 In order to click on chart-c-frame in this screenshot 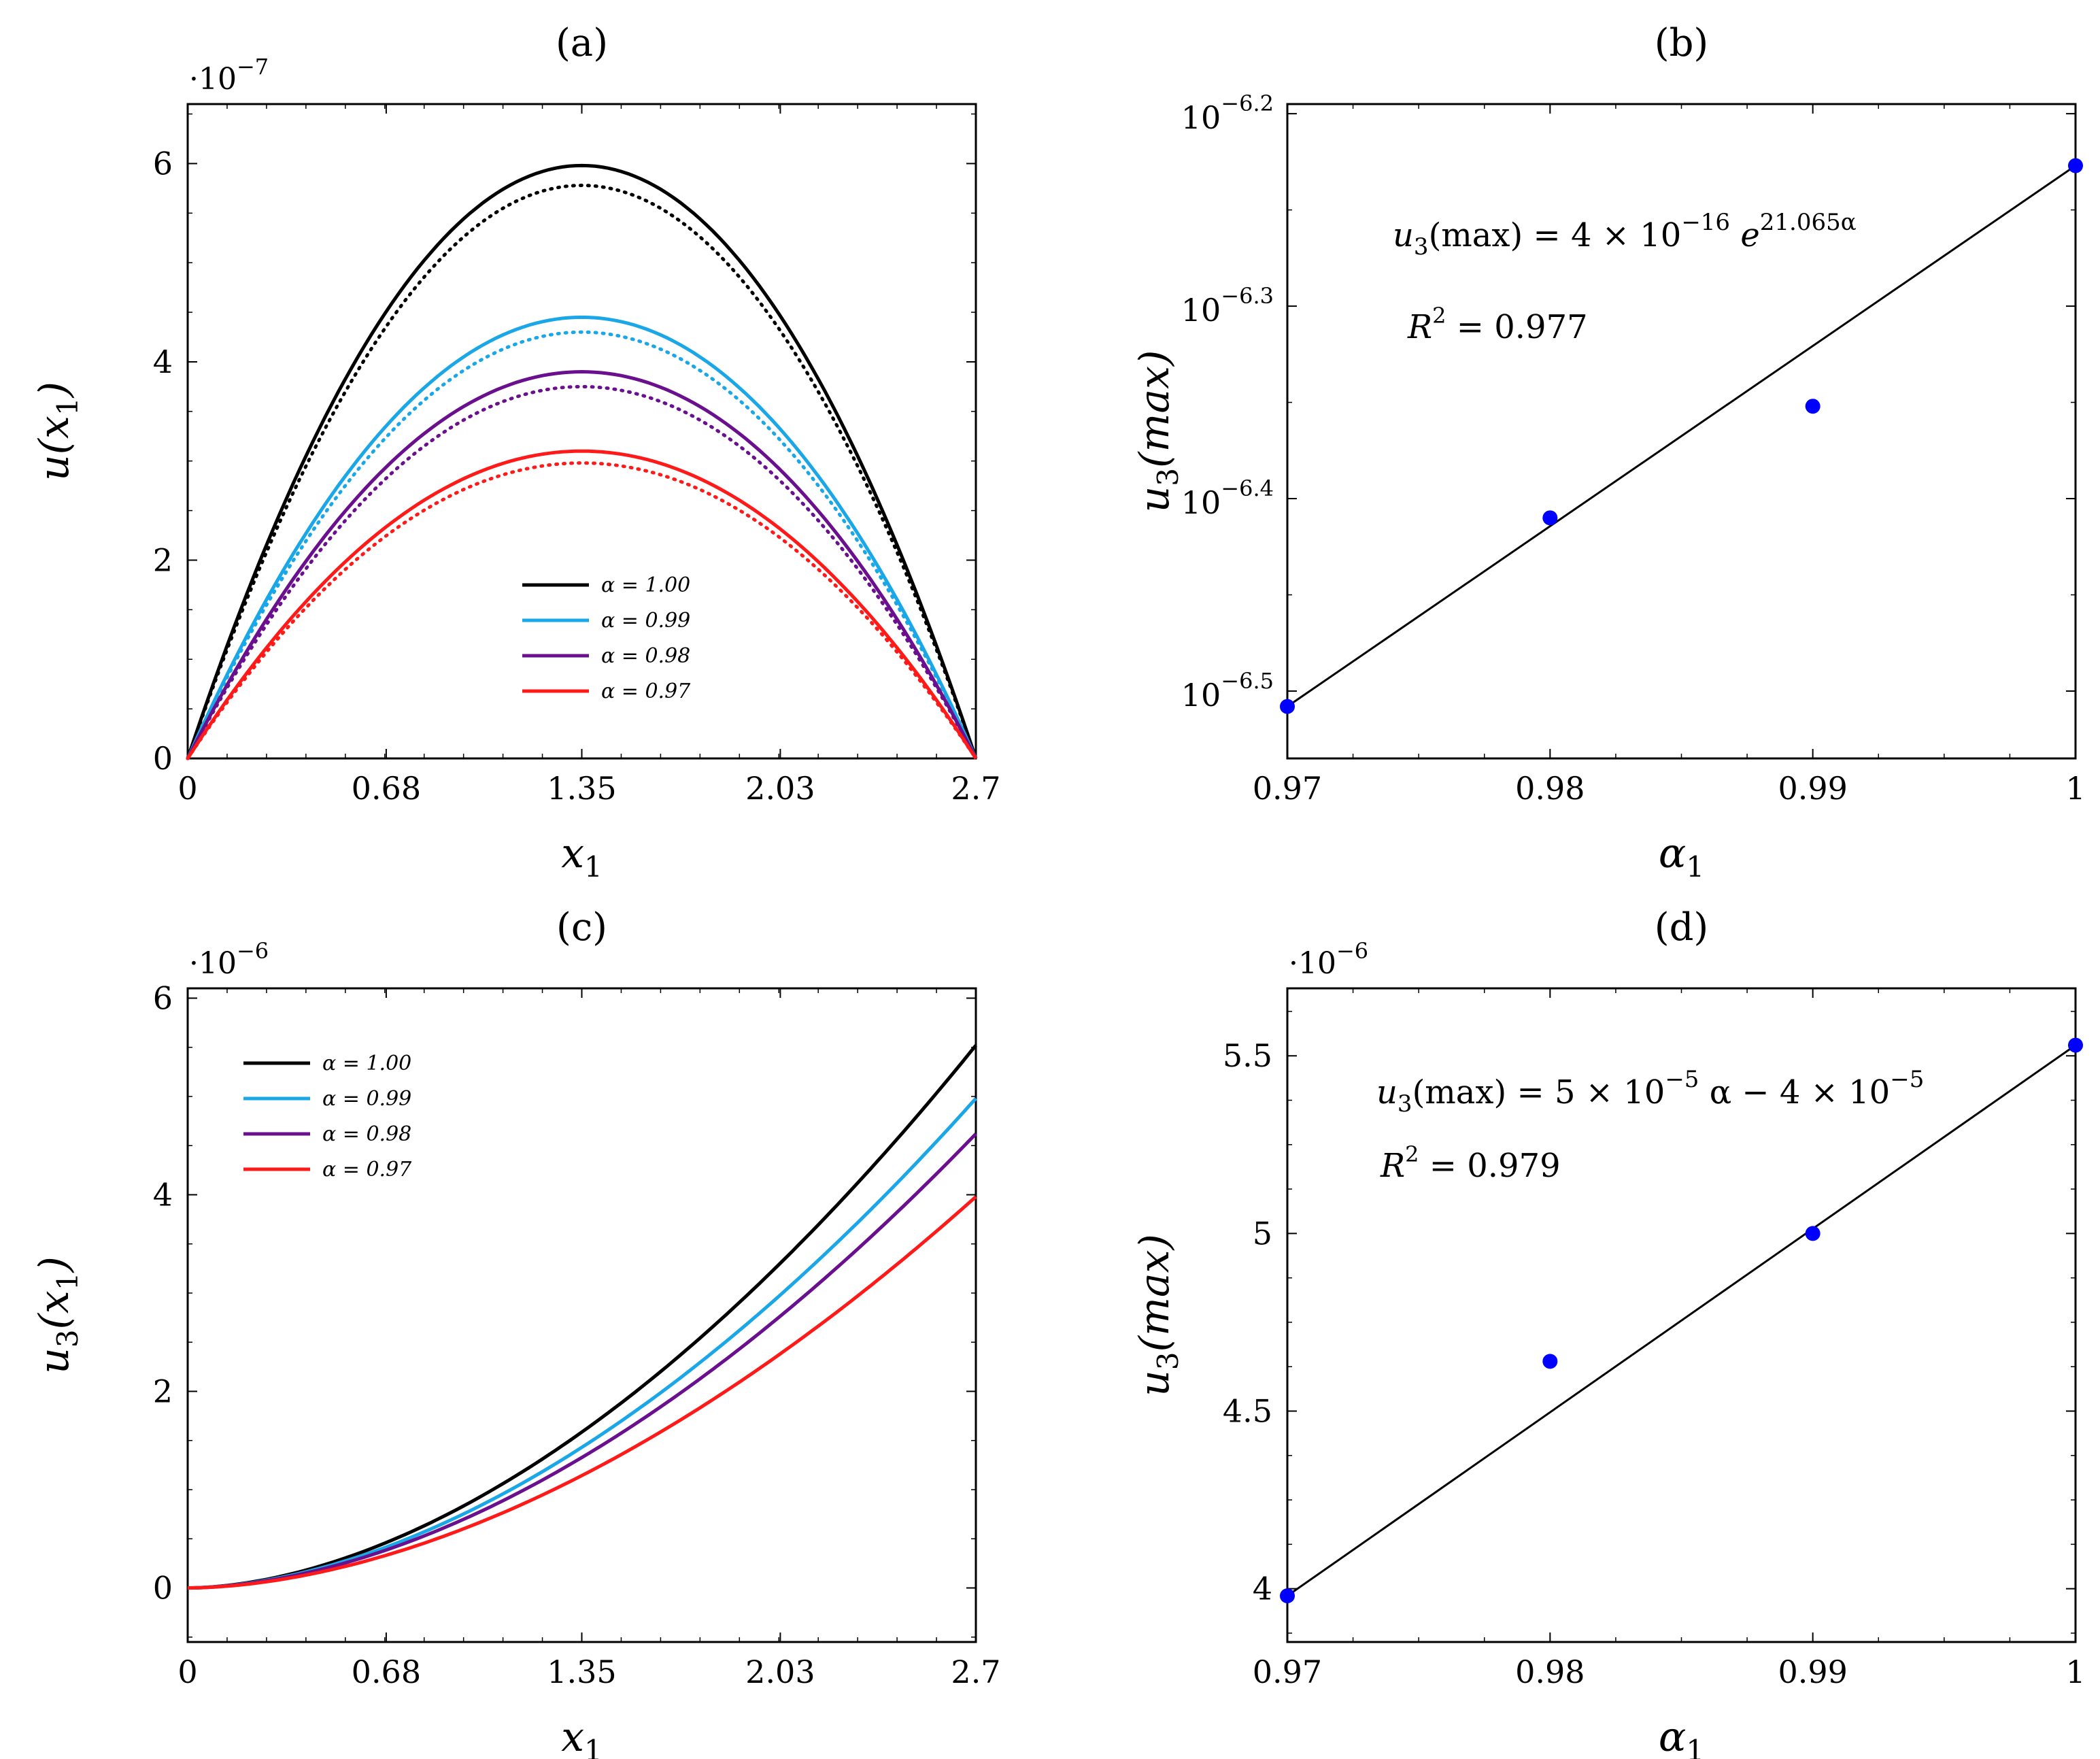, I will do `click(581, 1315)`.